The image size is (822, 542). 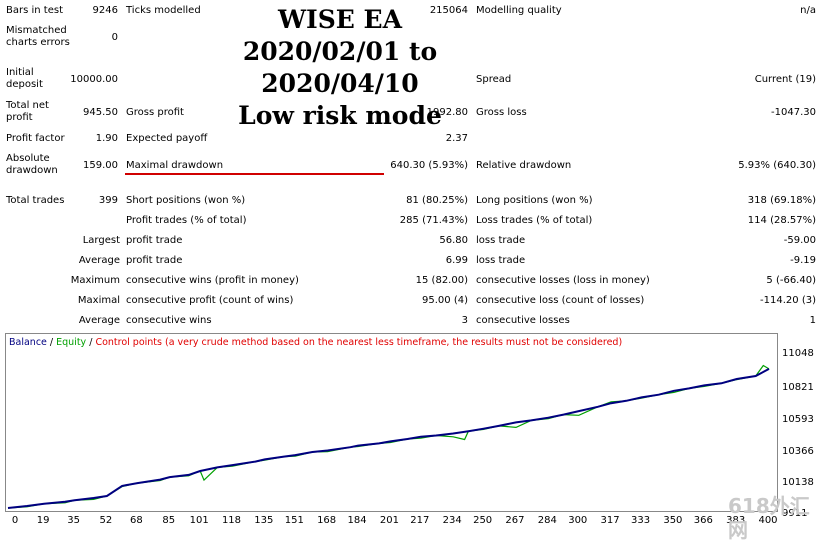 I want to click on x-tick-label: 168, so click(x=327, y=520).